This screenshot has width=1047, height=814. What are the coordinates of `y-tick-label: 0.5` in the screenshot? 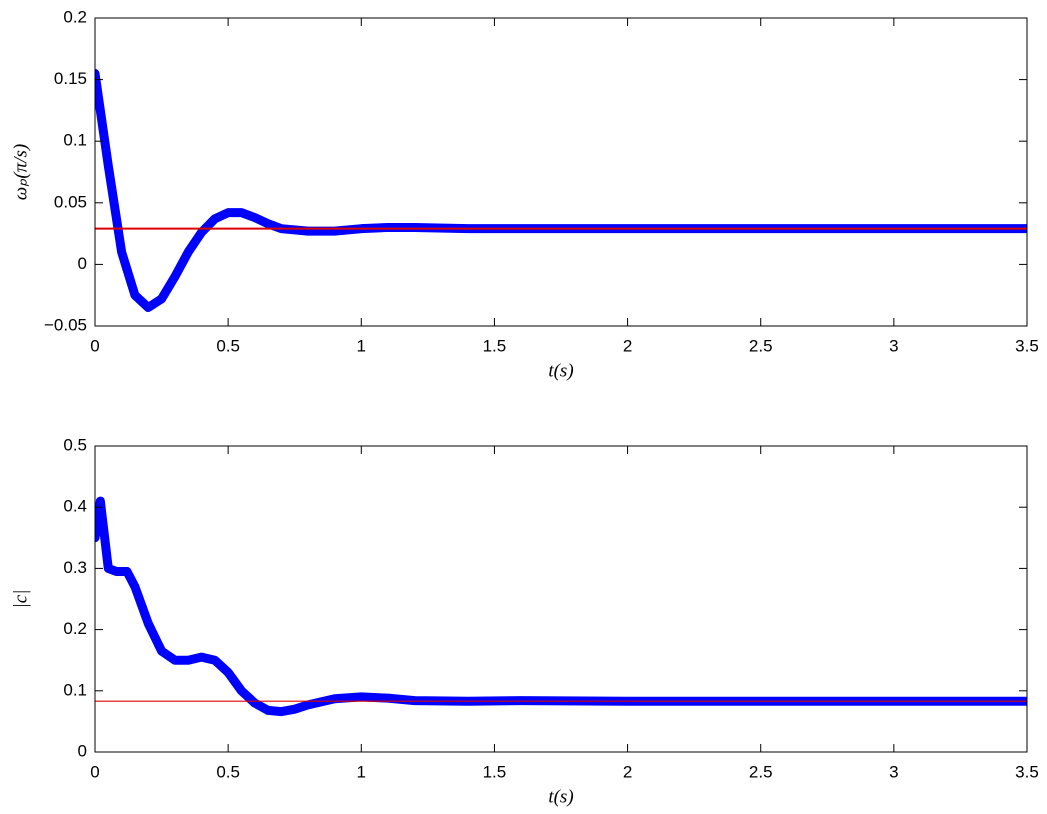 It's located at (75, 444).